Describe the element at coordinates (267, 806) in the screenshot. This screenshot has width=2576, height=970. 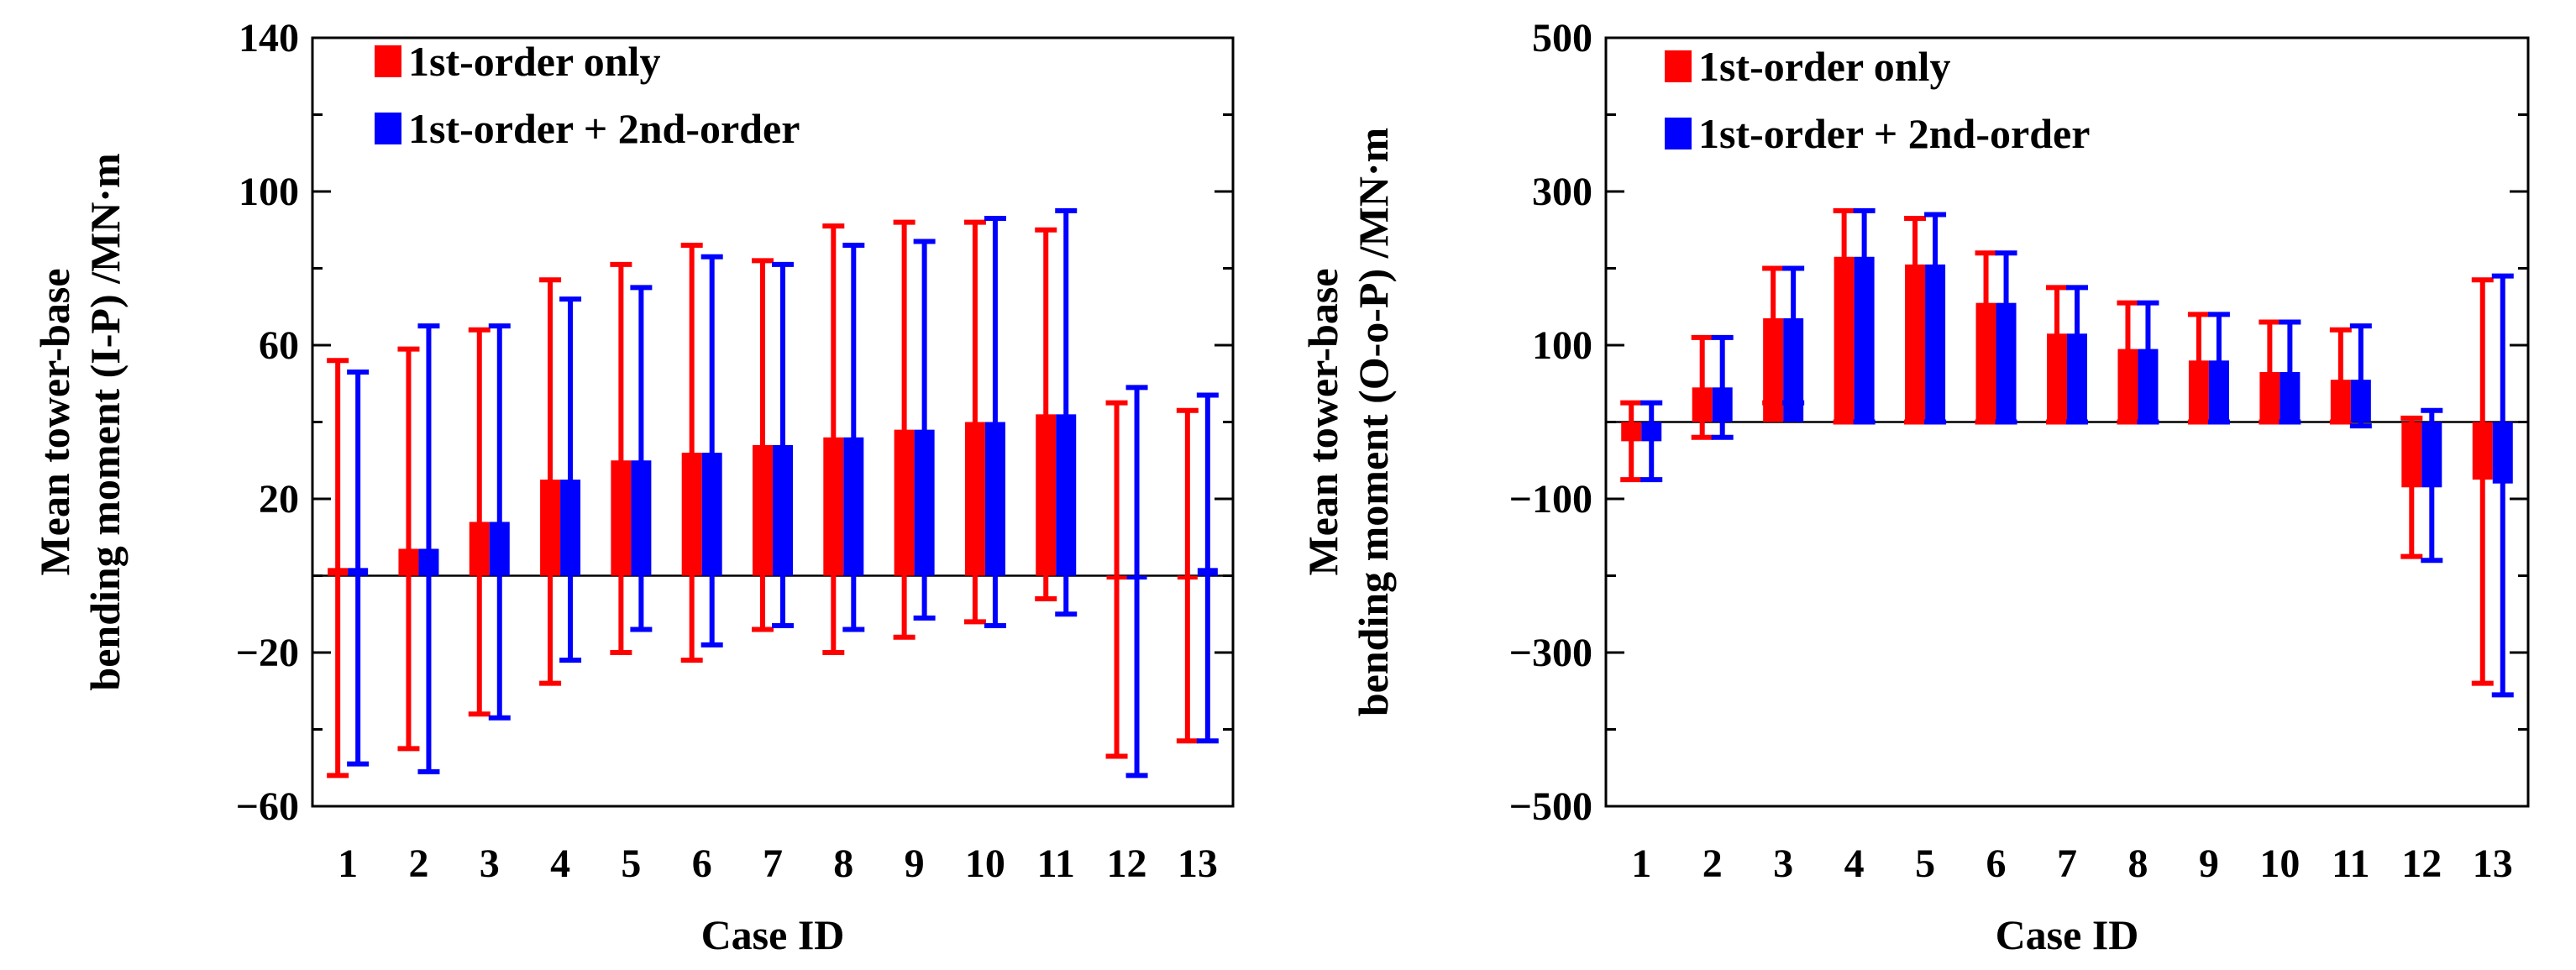
I see `y-tick-label: −60` at that location.